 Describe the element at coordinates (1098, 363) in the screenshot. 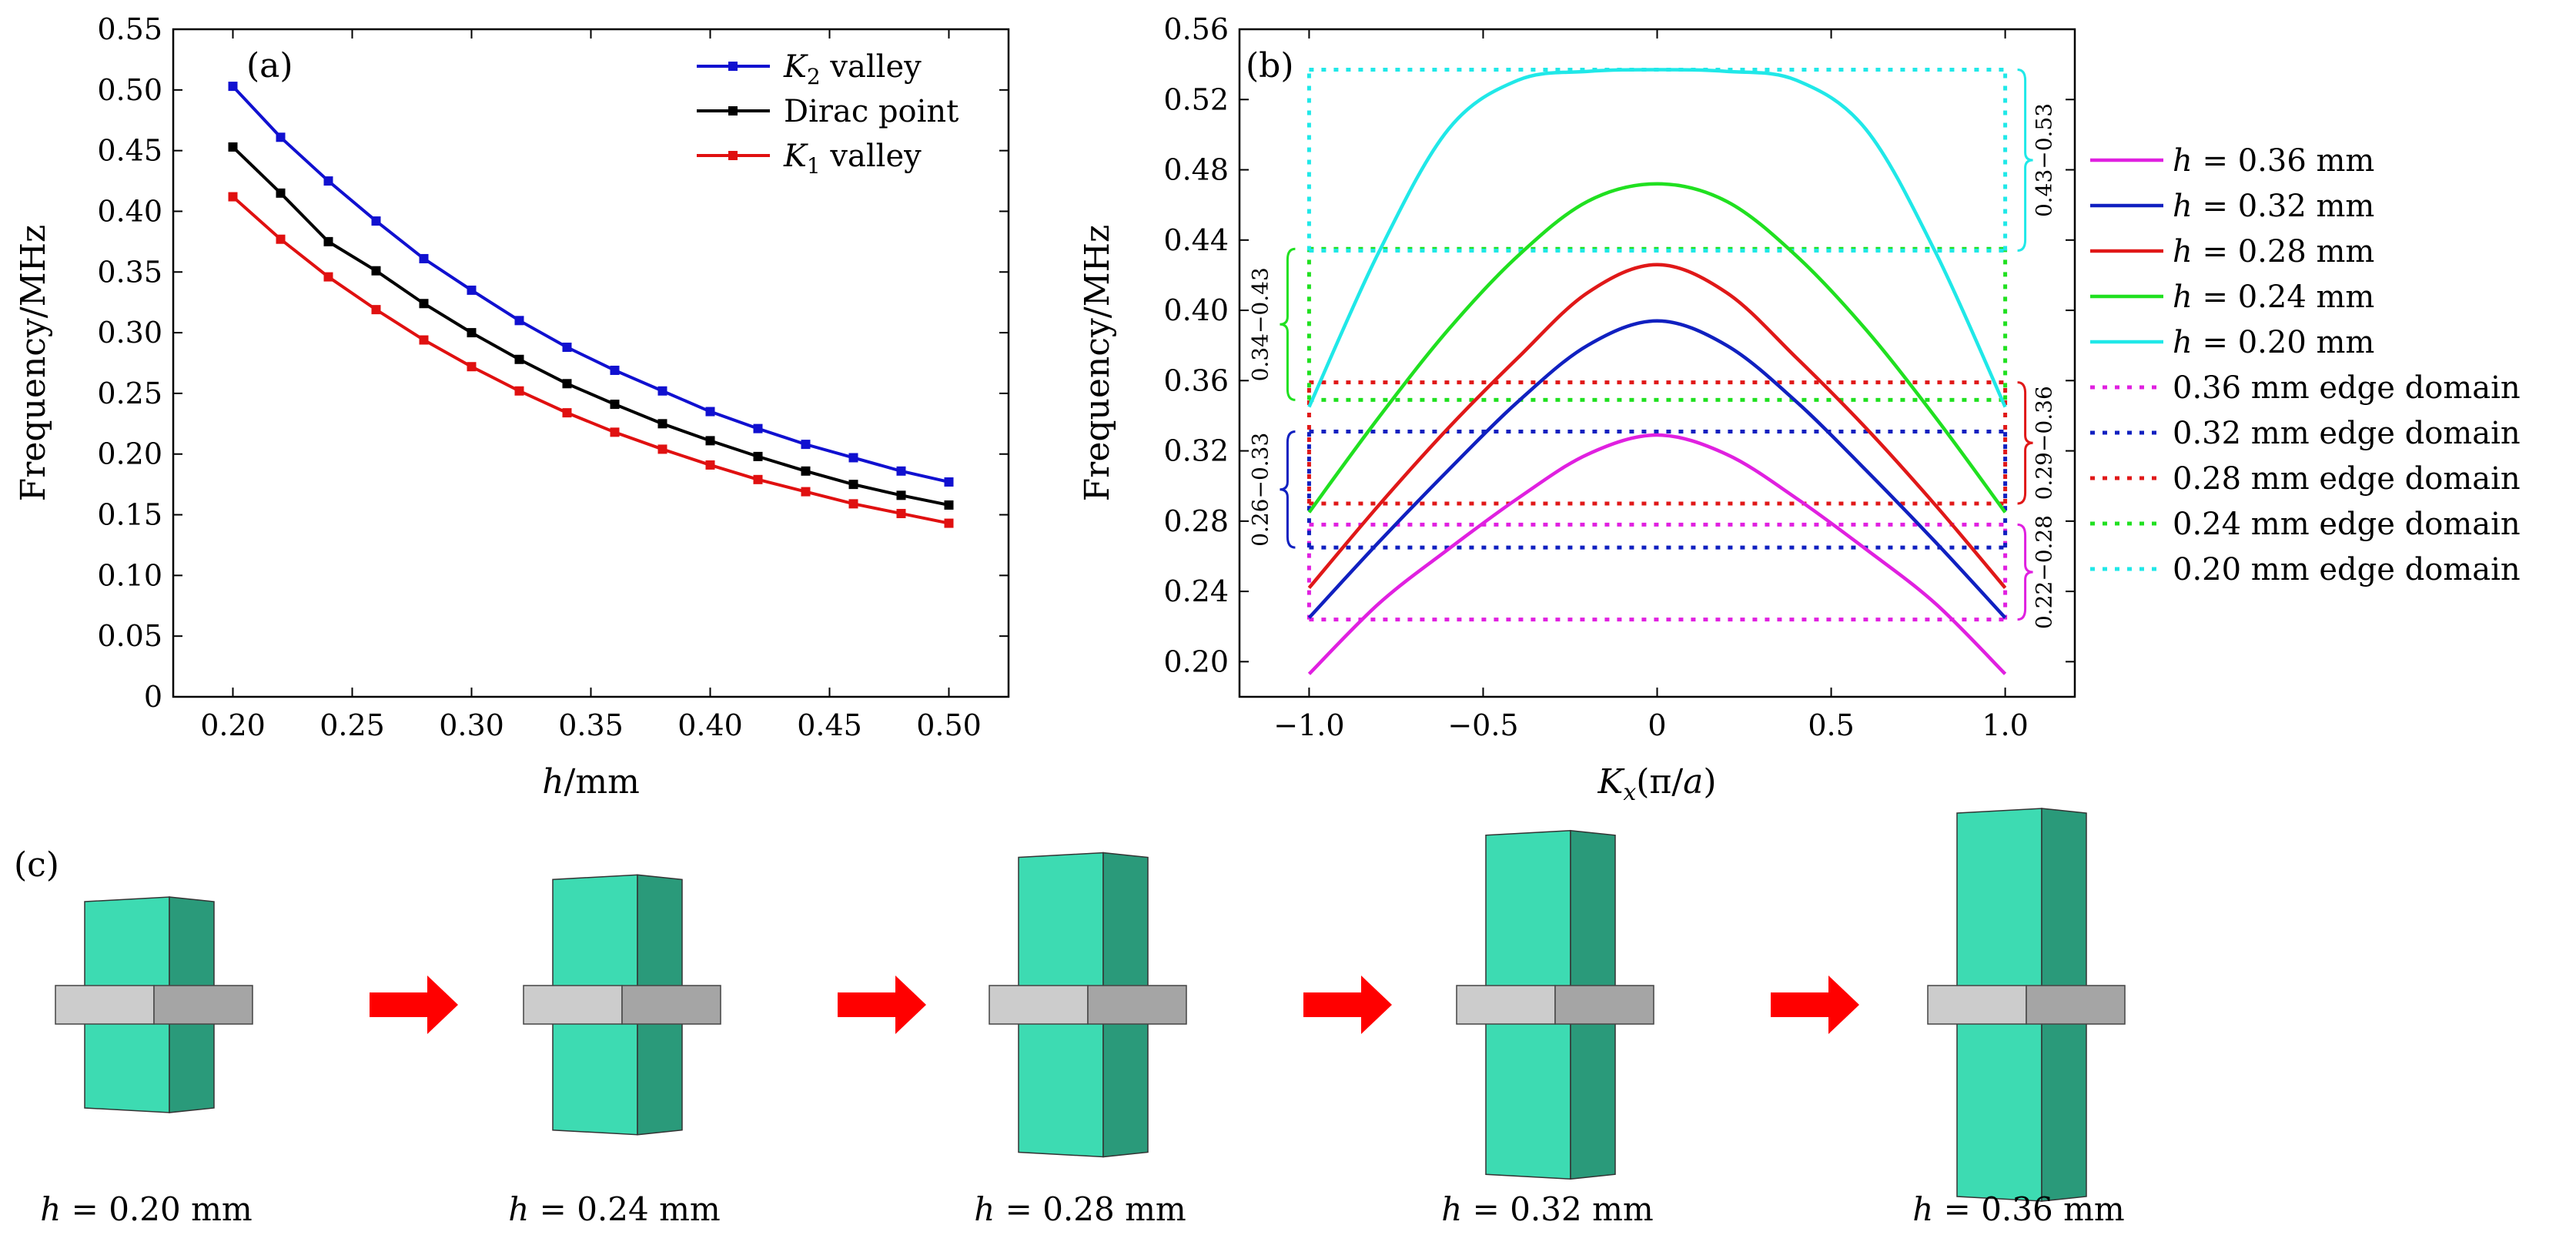

I see `y-axis-label: Frequency/MHz` at that location.